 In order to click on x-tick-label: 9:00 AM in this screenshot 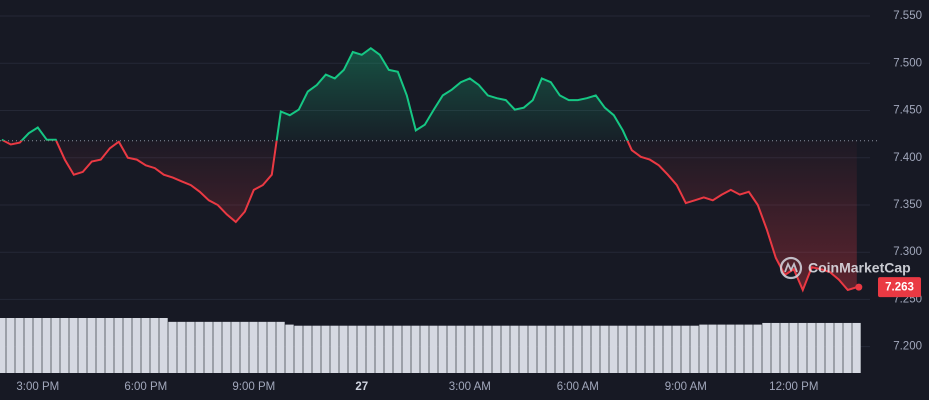, I will do `click(686, 387)`.